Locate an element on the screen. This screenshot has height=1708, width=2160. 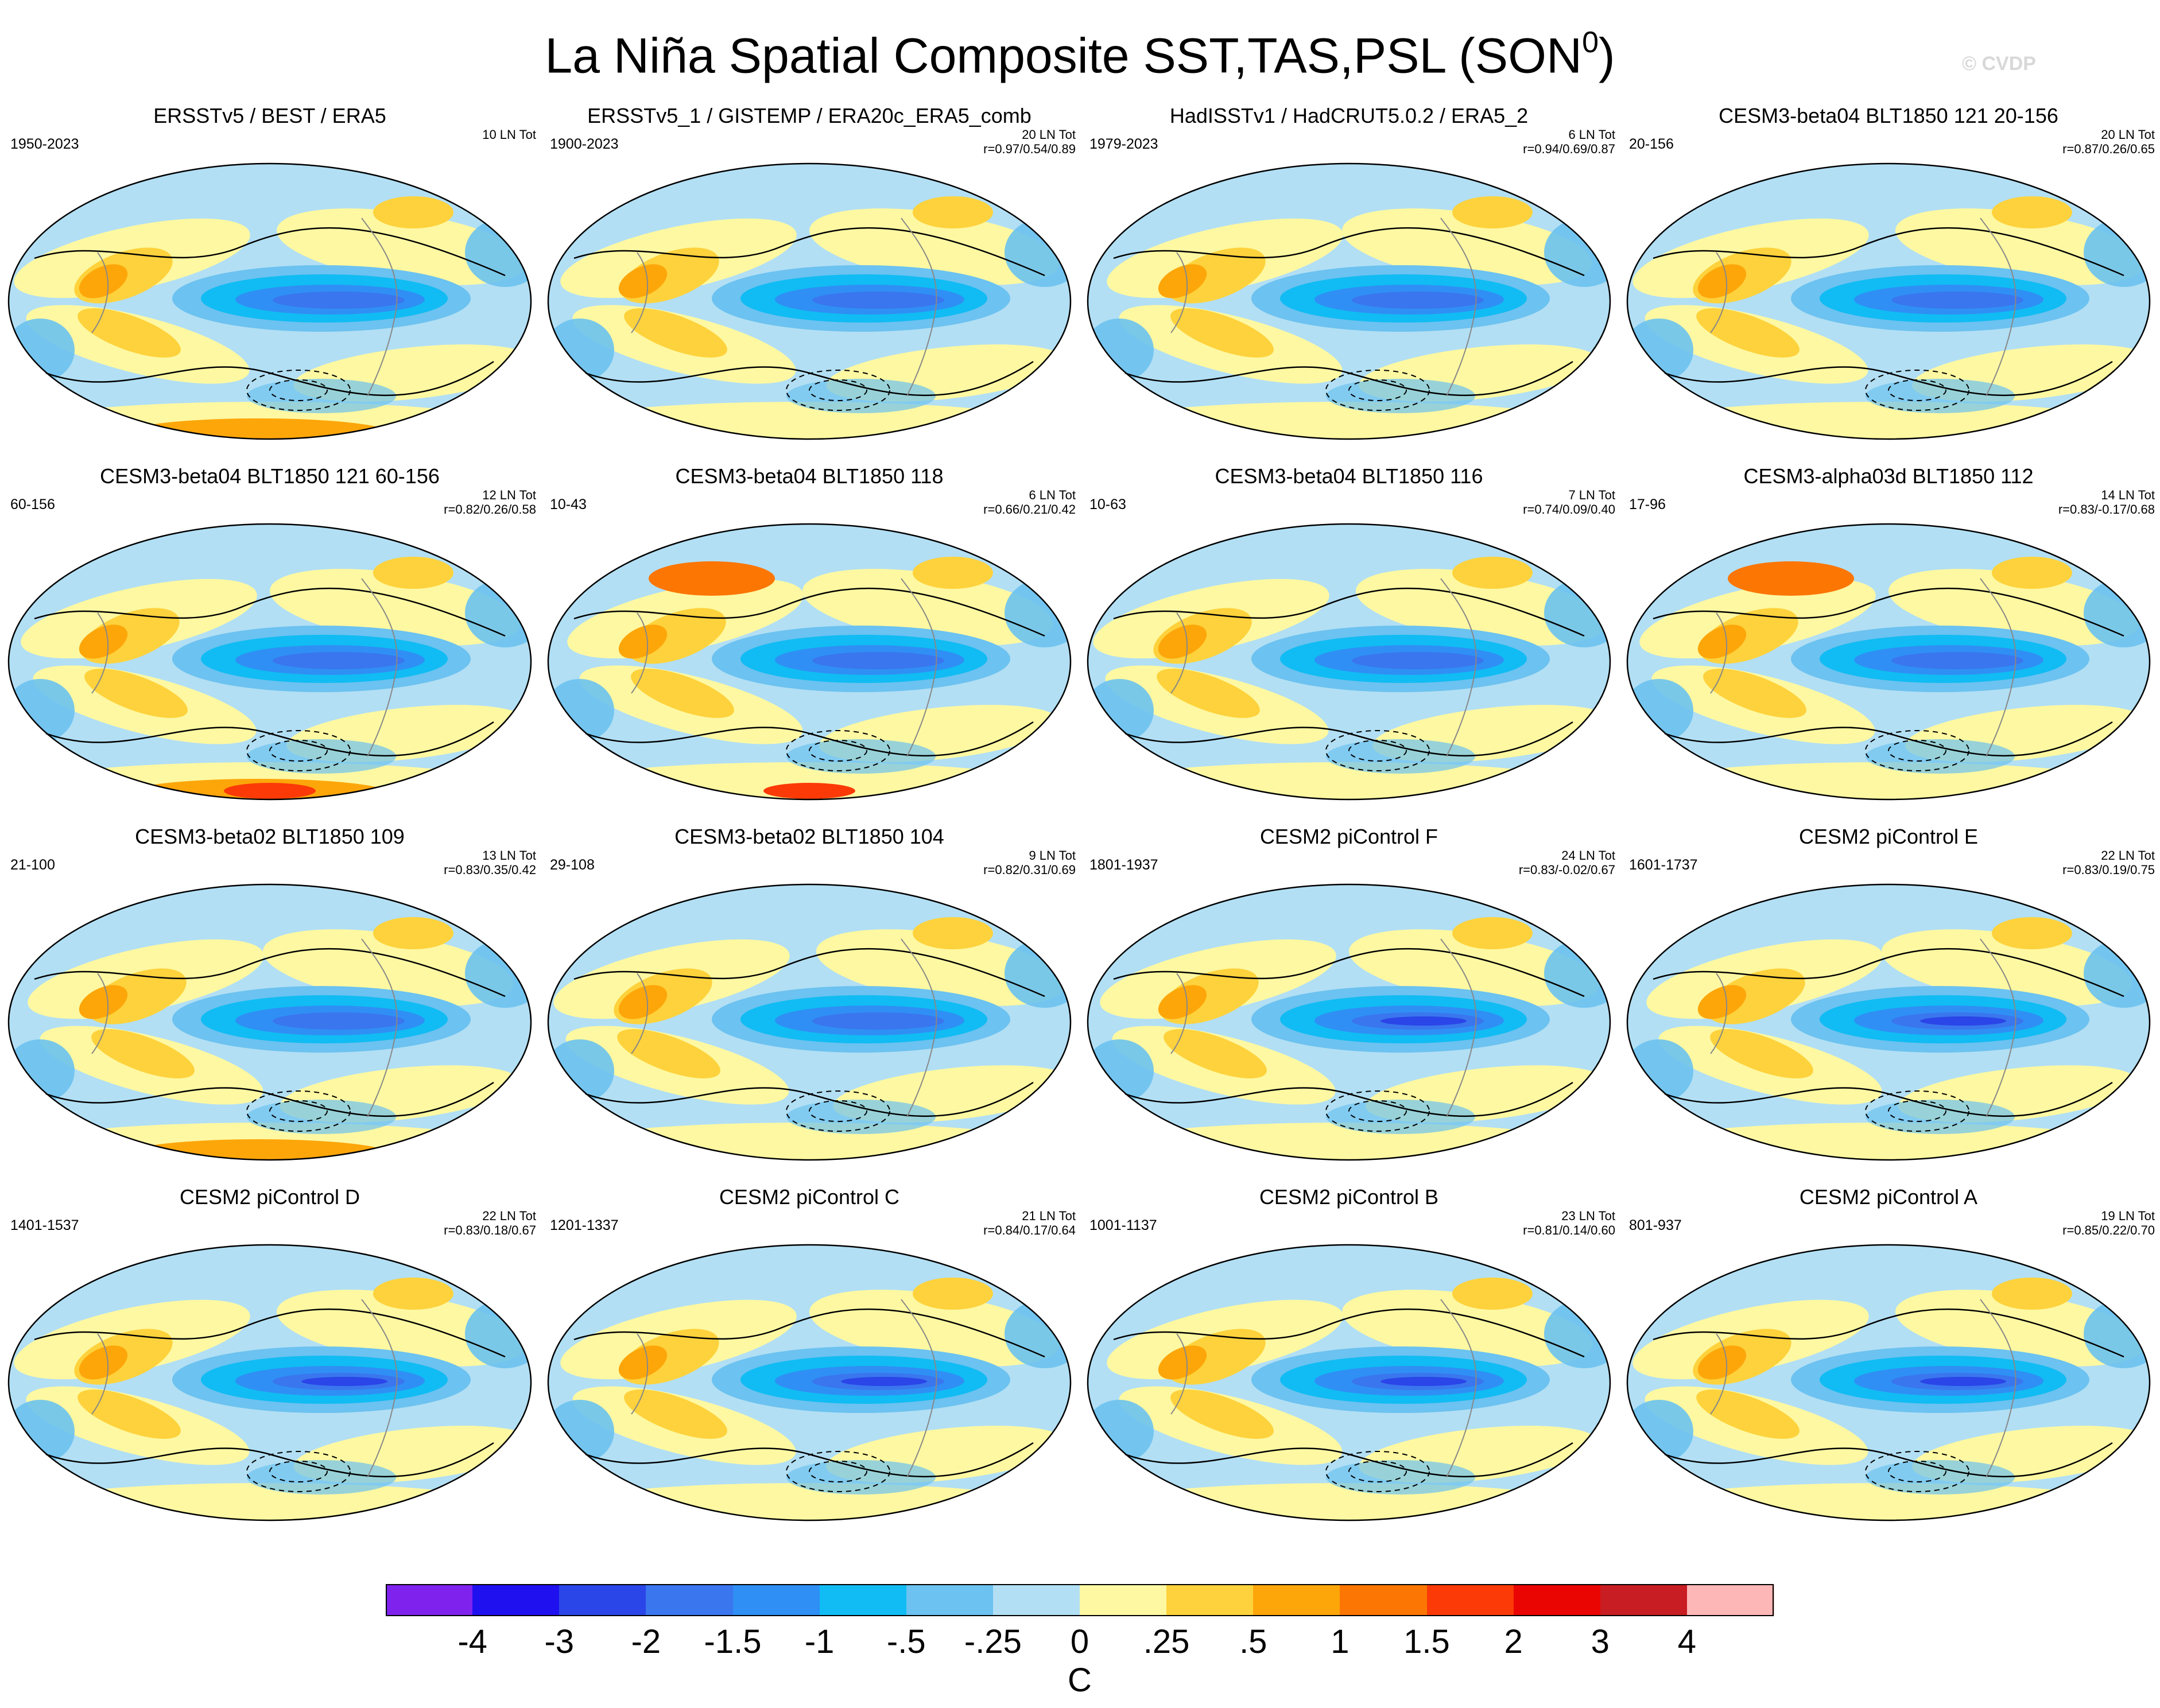
panel-title: CESM2 piControl A is located at coordinates (1888, 1197).